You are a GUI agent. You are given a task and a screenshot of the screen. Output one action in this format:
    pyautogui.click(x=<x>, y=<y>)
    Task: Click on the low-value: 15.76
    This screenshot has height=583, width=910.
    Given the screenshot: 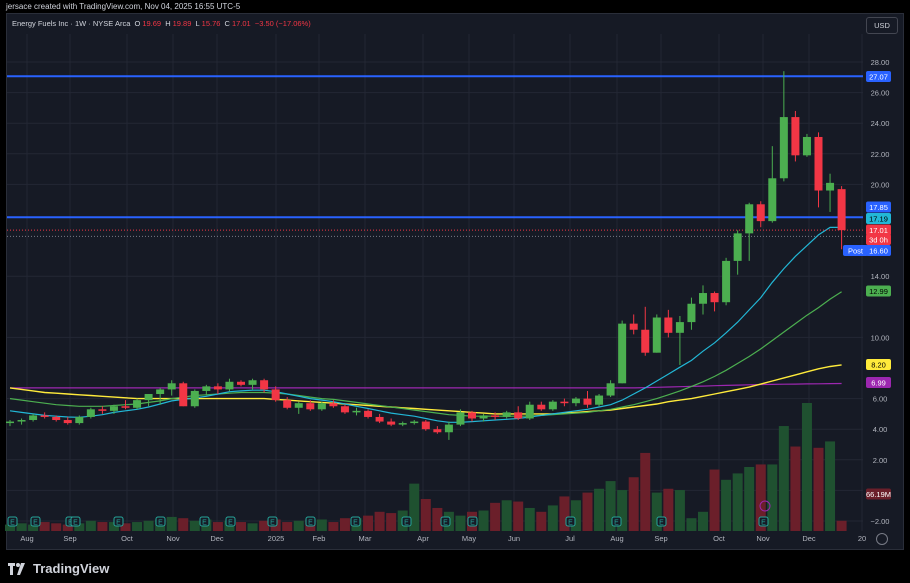 What is the action you would take?
    pyautogui.click(x=211, y=23)
    